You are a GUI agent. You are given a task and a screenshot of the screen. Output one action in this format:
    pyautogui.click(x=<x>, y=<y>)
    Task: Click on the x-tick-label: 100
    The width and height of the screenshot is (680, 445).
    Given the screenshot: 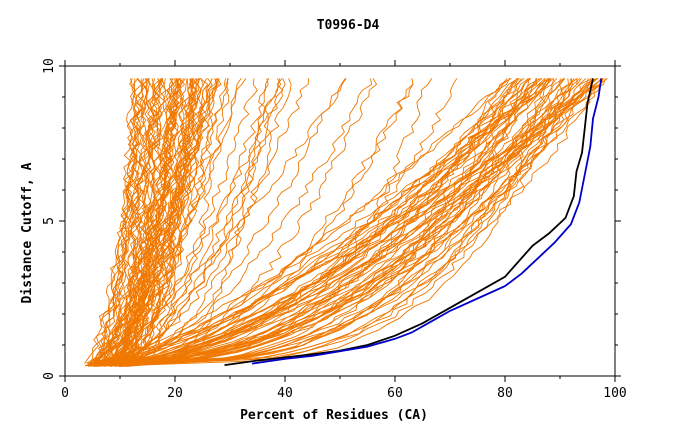 What is the action you would take?
    pyautogui.click(x=614, y=393)
    